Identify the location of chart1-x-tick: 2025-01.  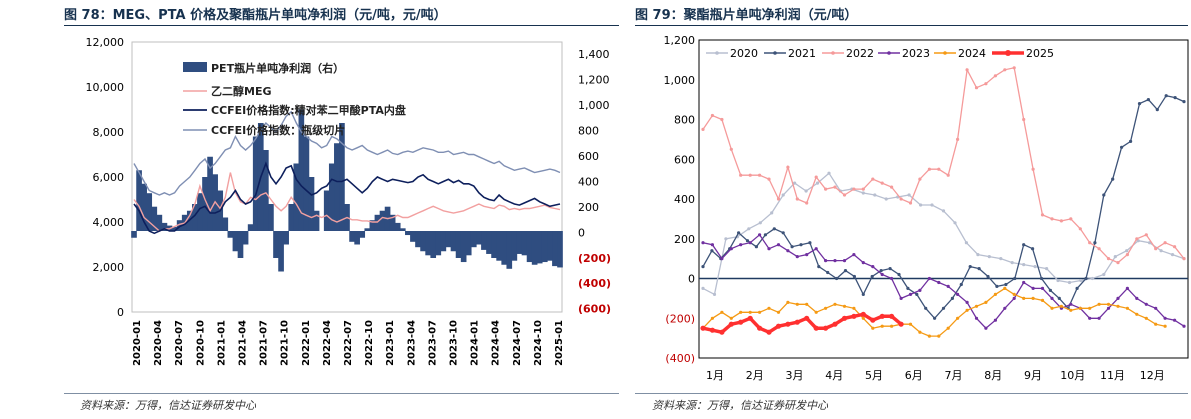
(559, 343).